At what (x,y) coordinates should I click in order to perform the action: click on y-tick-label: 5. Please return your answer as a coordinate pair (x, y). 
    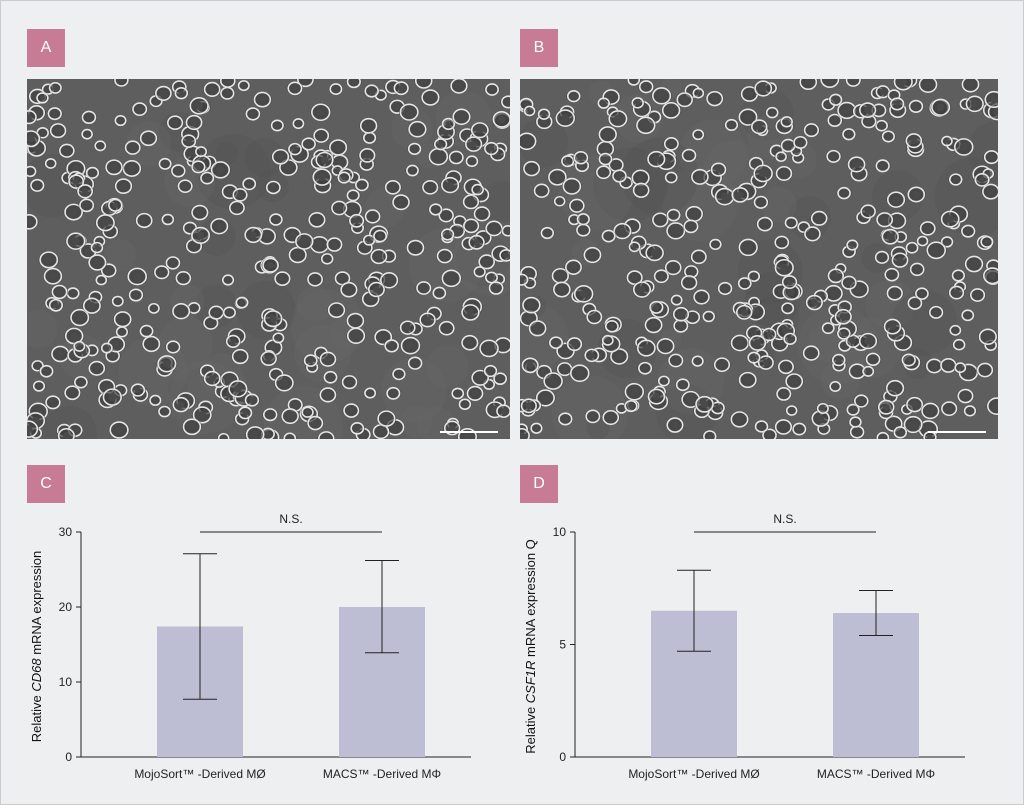
    Looking at the image, I should click on (562, 645).